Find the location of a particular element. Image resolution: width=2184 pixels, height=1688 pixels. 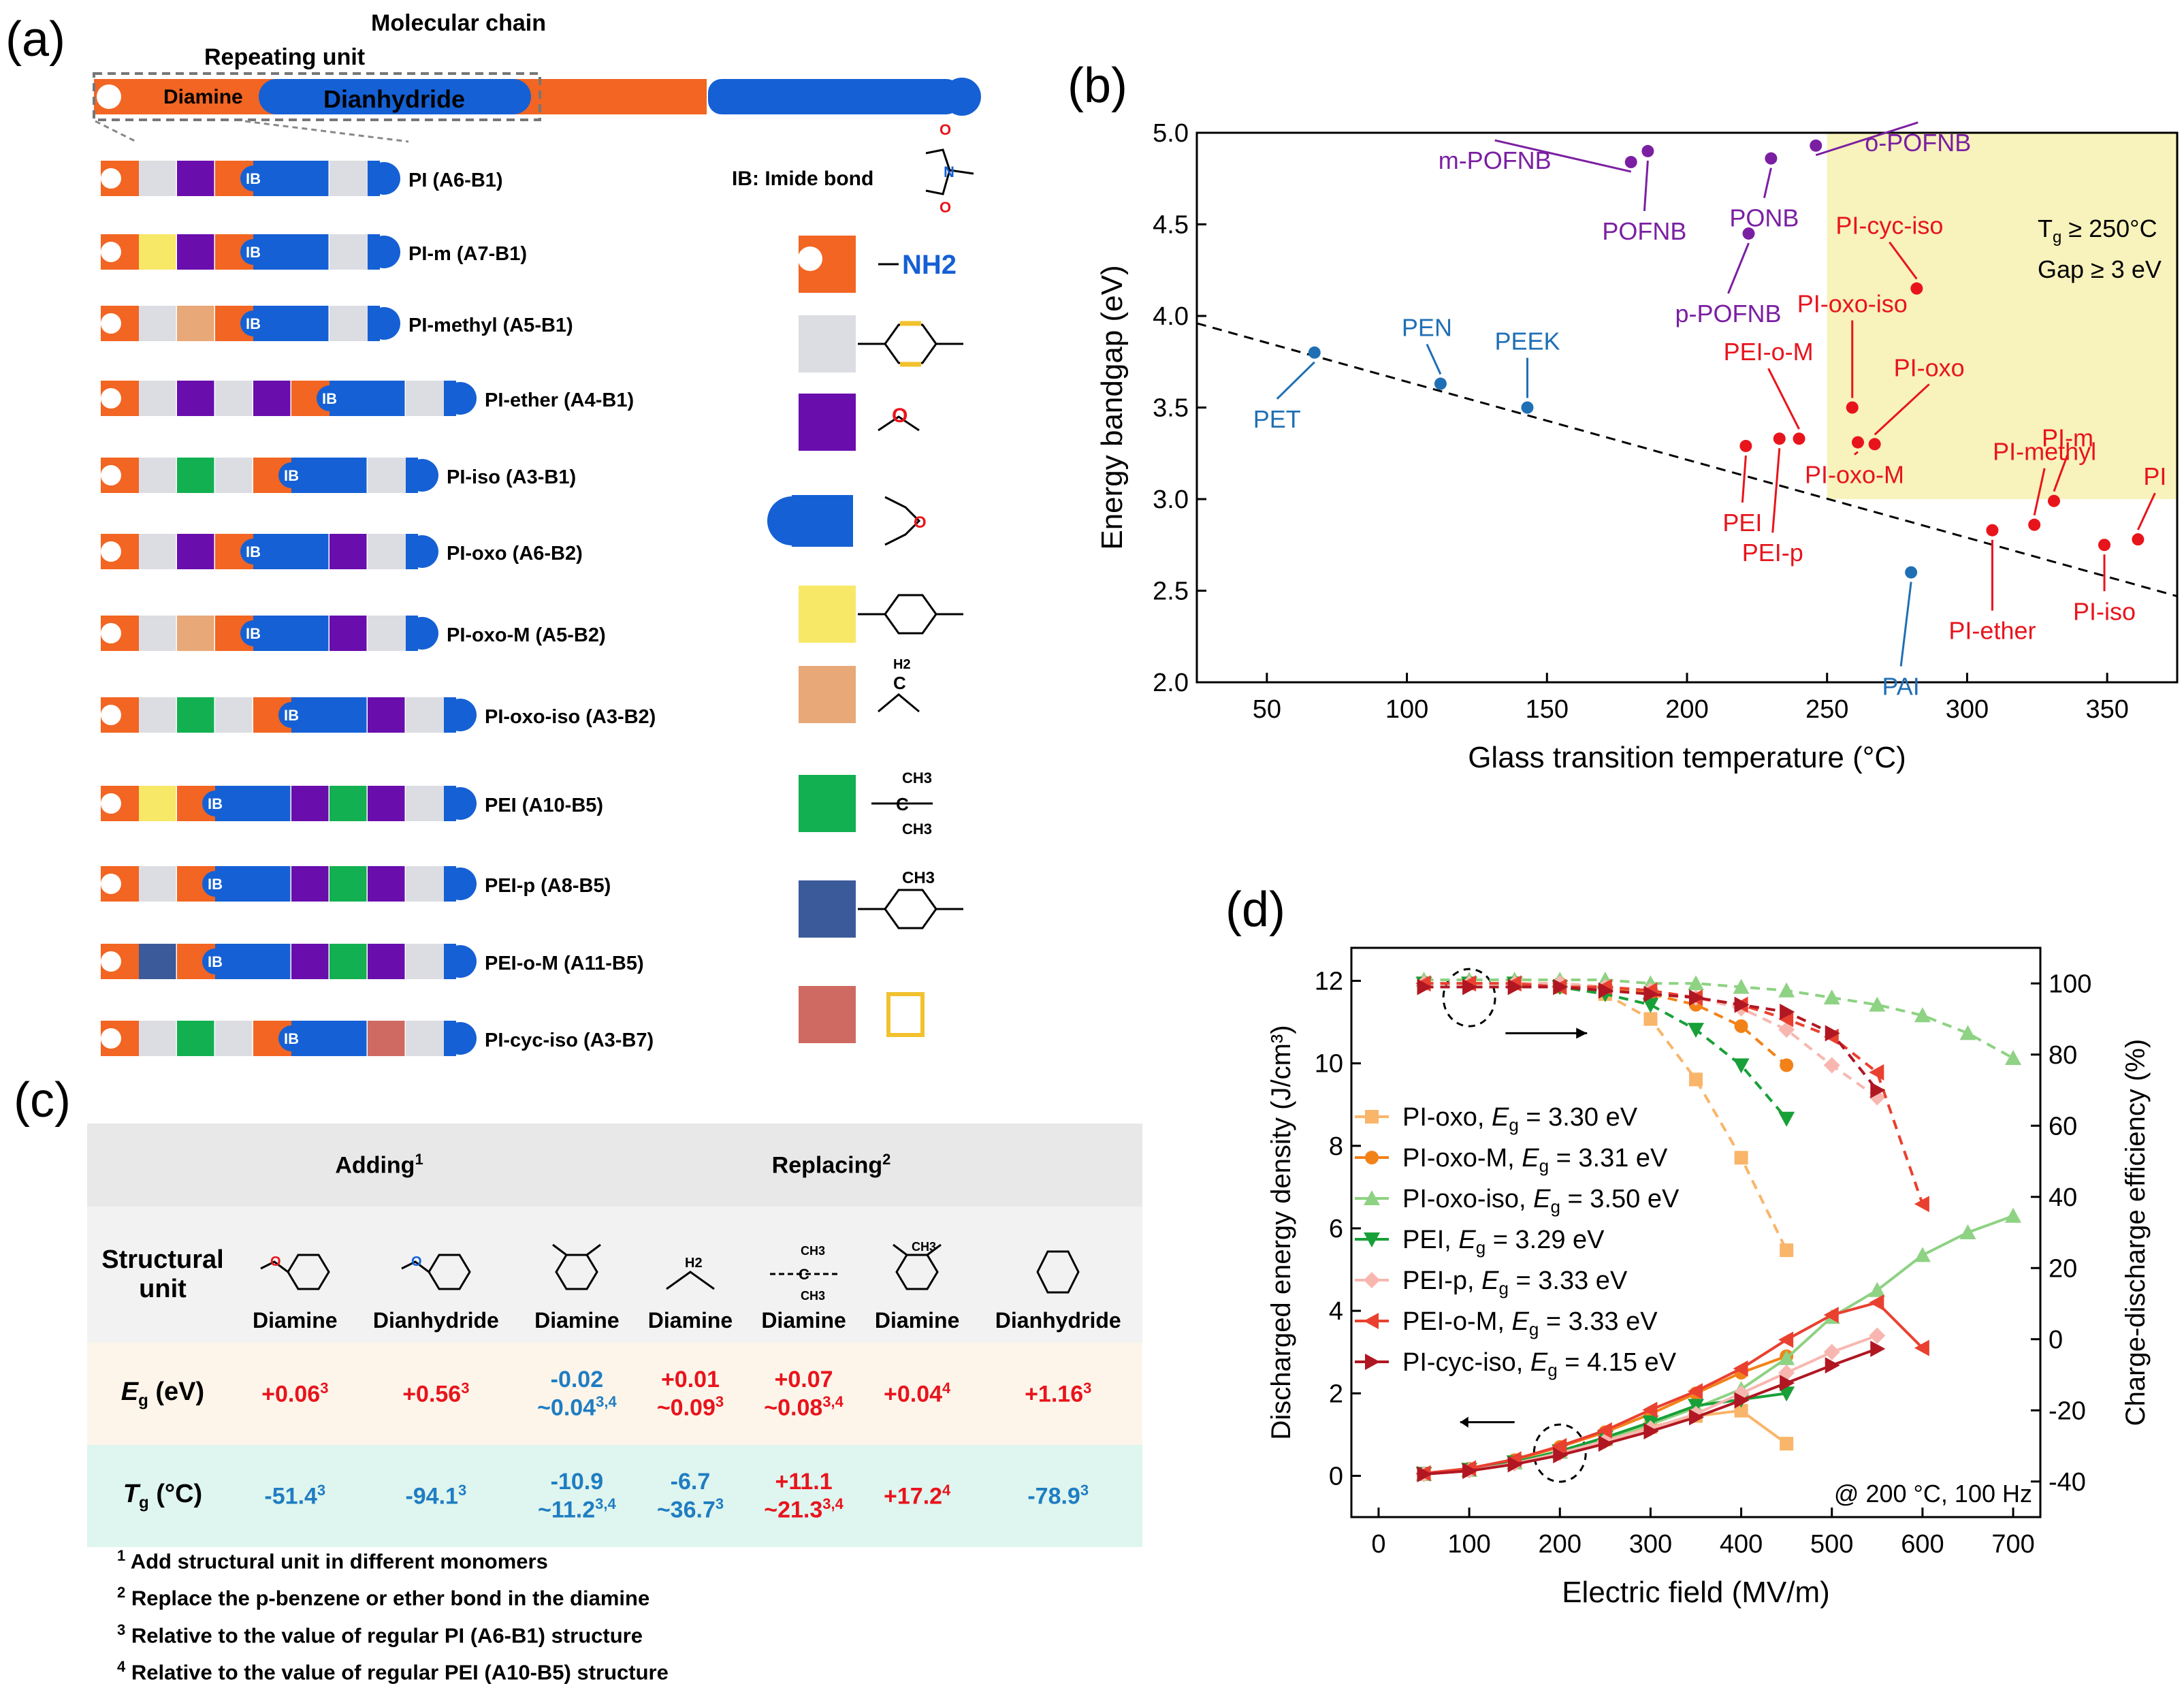

legend-label: PI-oxo, Eg = 3.30 eV is located at coordinates (1520, 1119).